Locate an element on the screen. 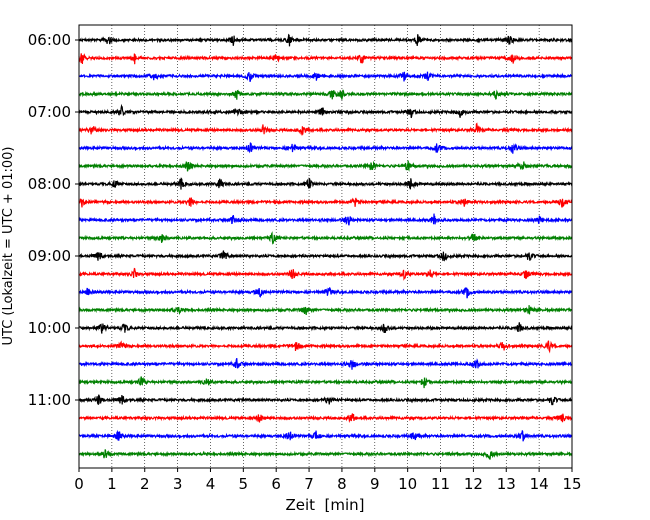 The image size is (650, 520). x-tick-label: 0 is located at coordinates (79, 484).